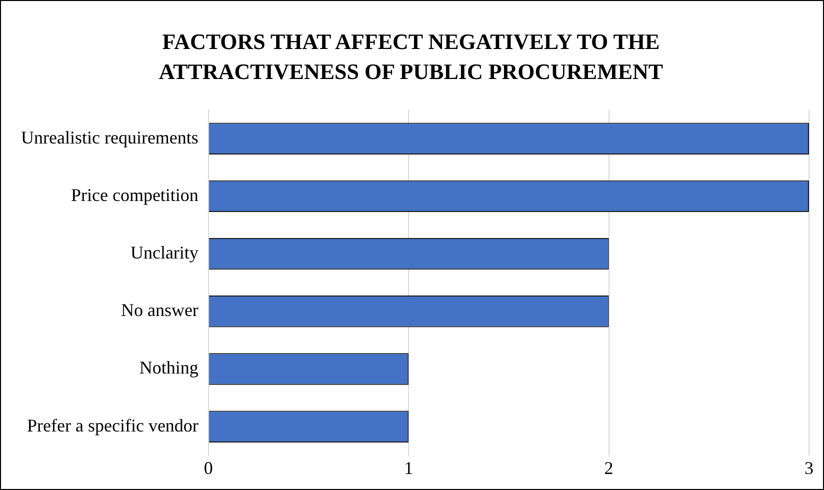 The height and width of the screenshot is (490, 824). I want to click on x-tick-label: 3, so click(809, 468).